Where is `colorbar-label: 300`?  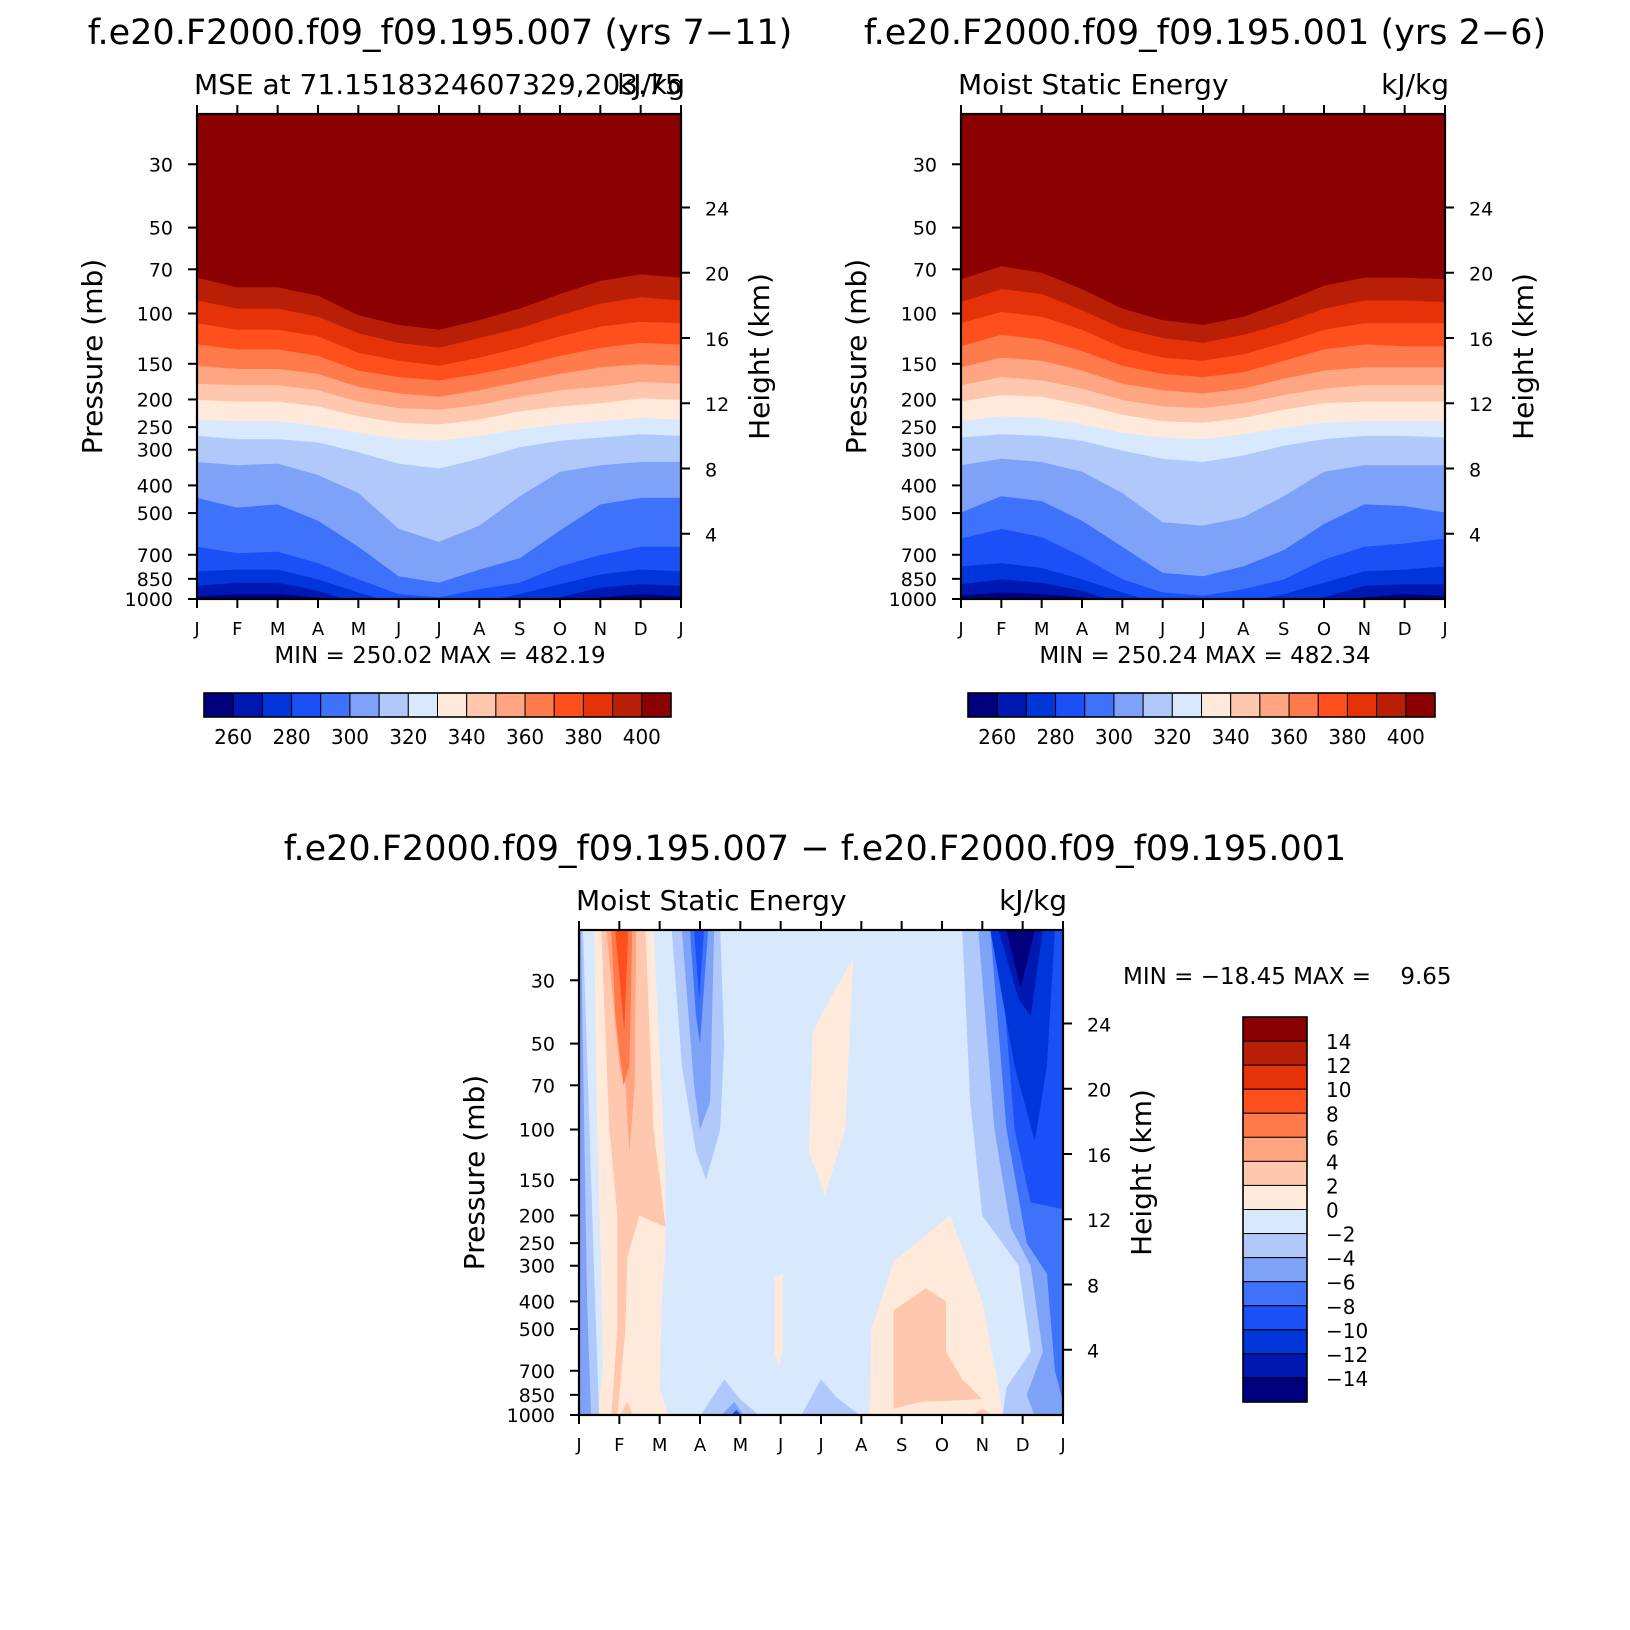
colorbar-label: 300 is located at coordinates (1114, 737).